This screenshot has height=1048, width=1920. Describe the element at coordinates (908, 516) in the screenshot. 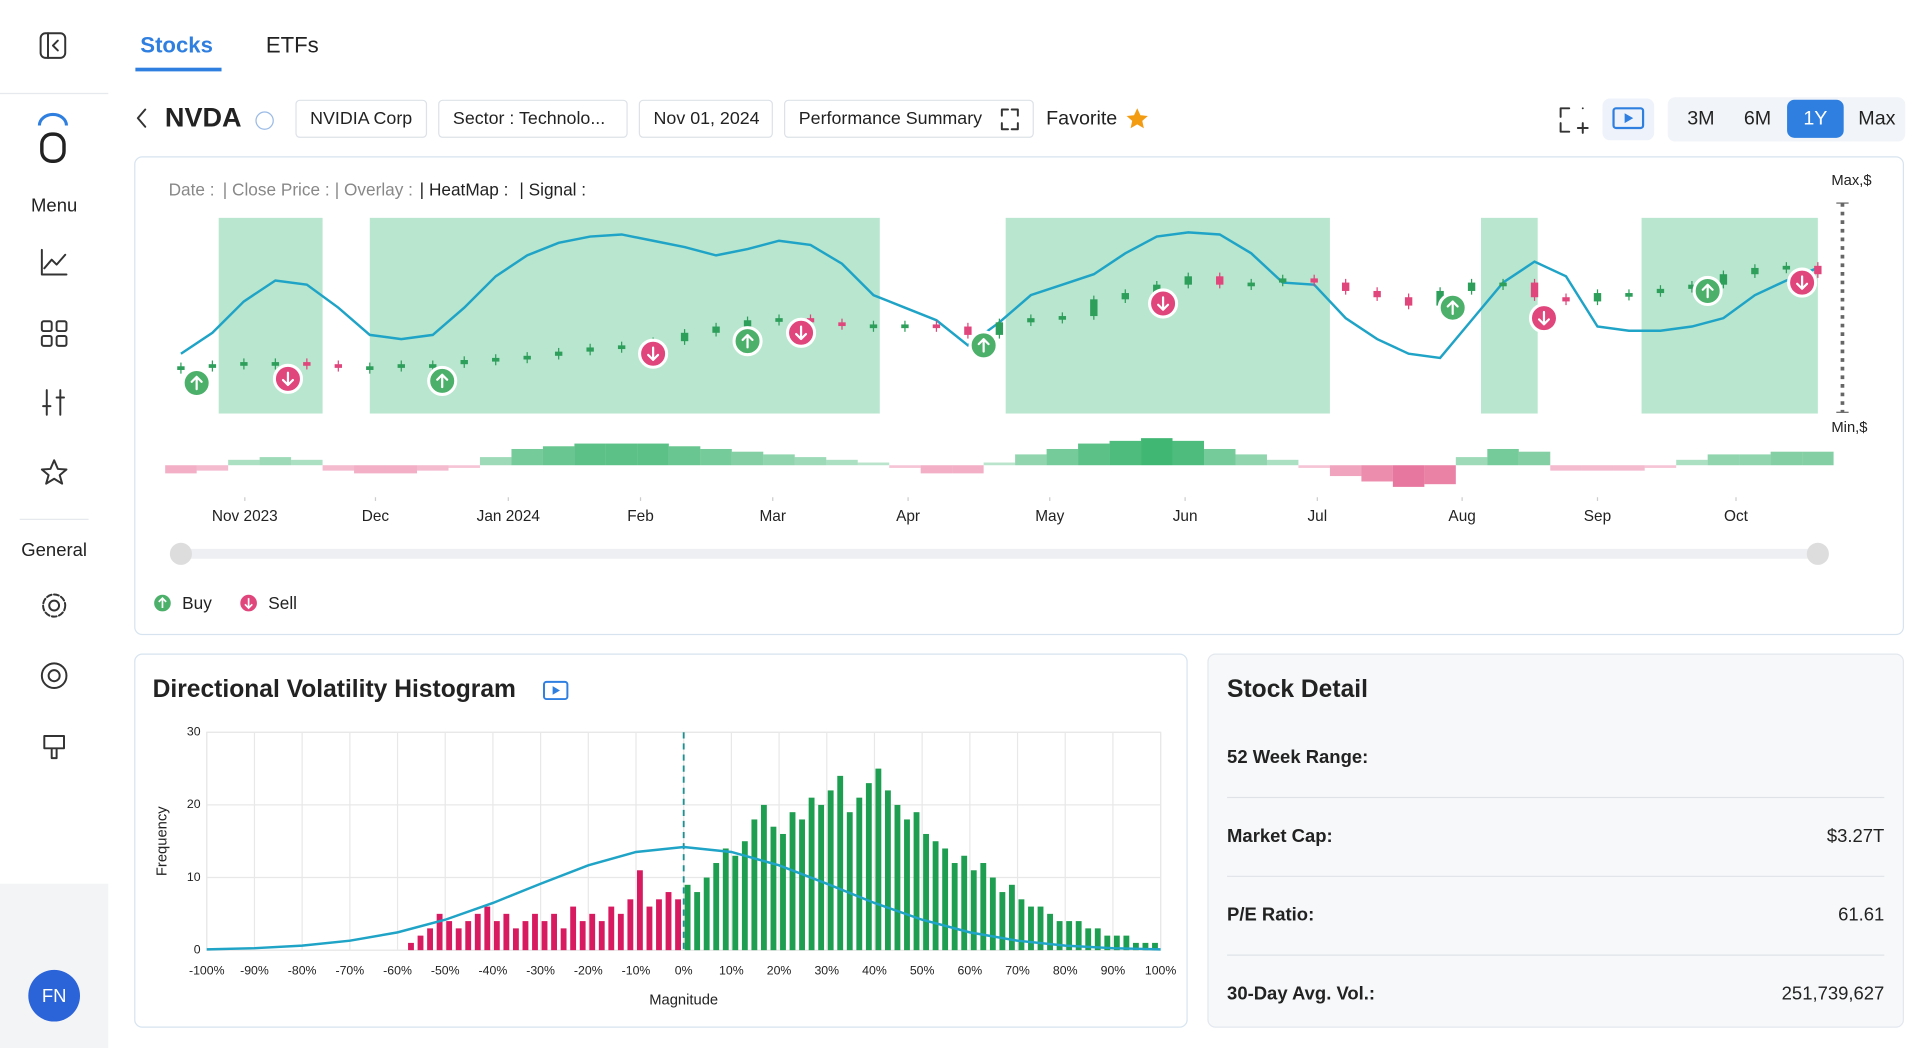

I see `x-tick-label: Apr` at that location.